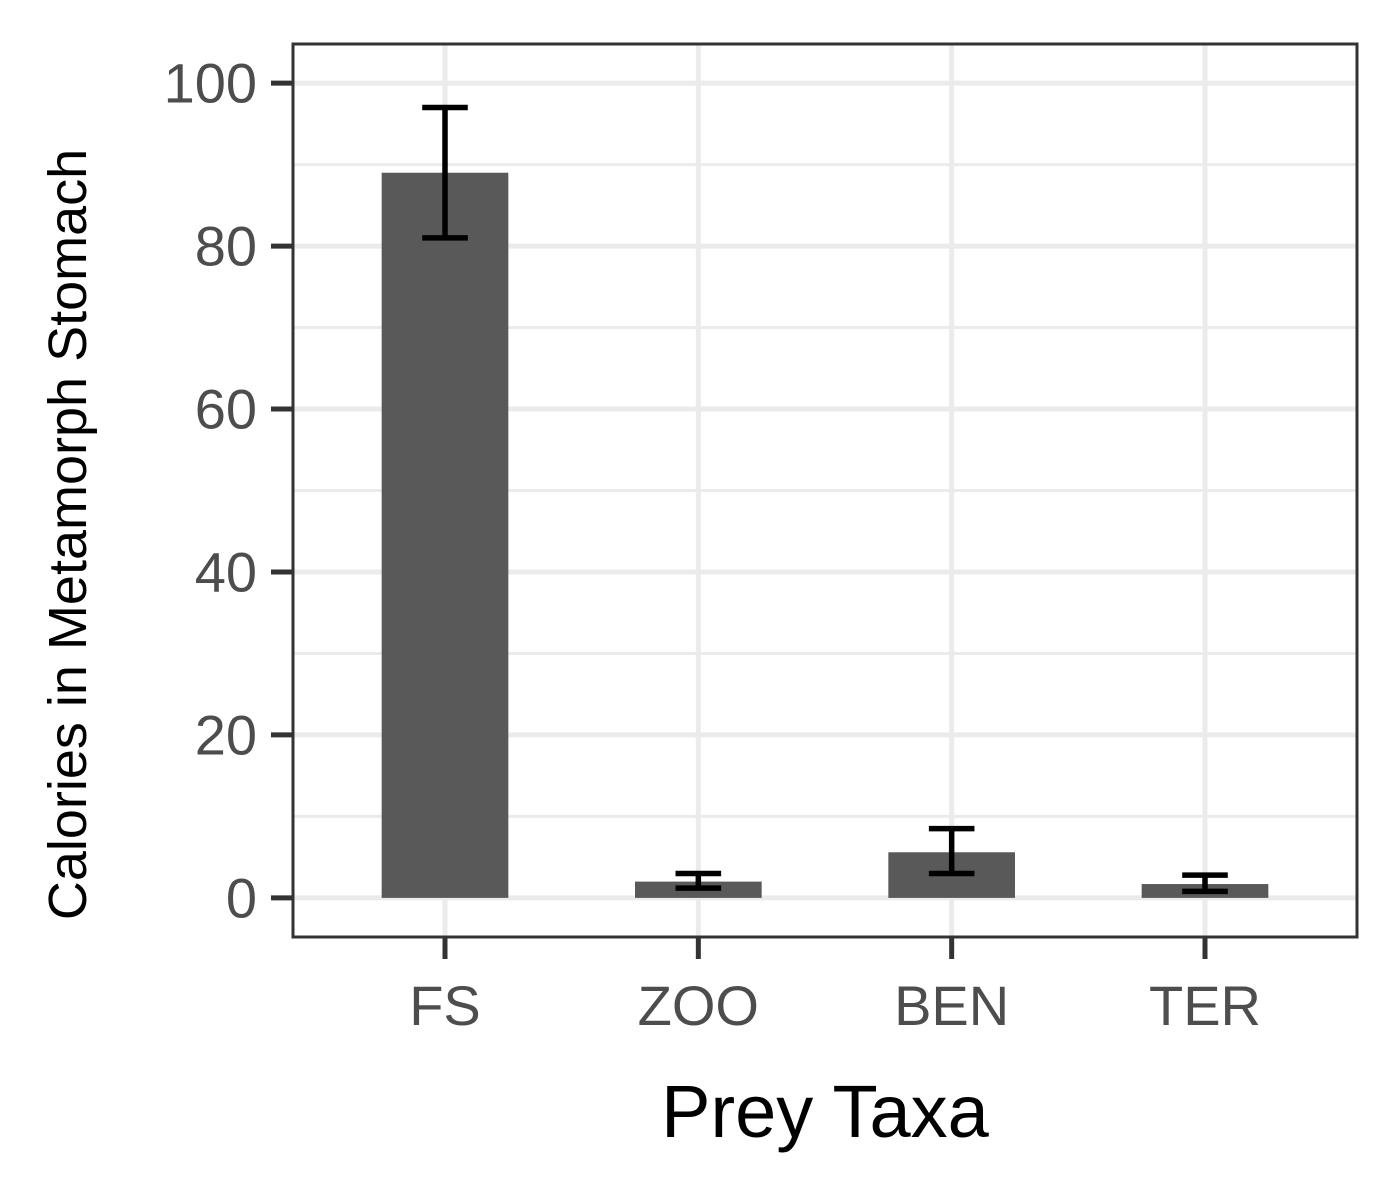 This screenshot has width=1400, height=1200. I want to click on x-tick-label: TER, so click(1205, 1005).